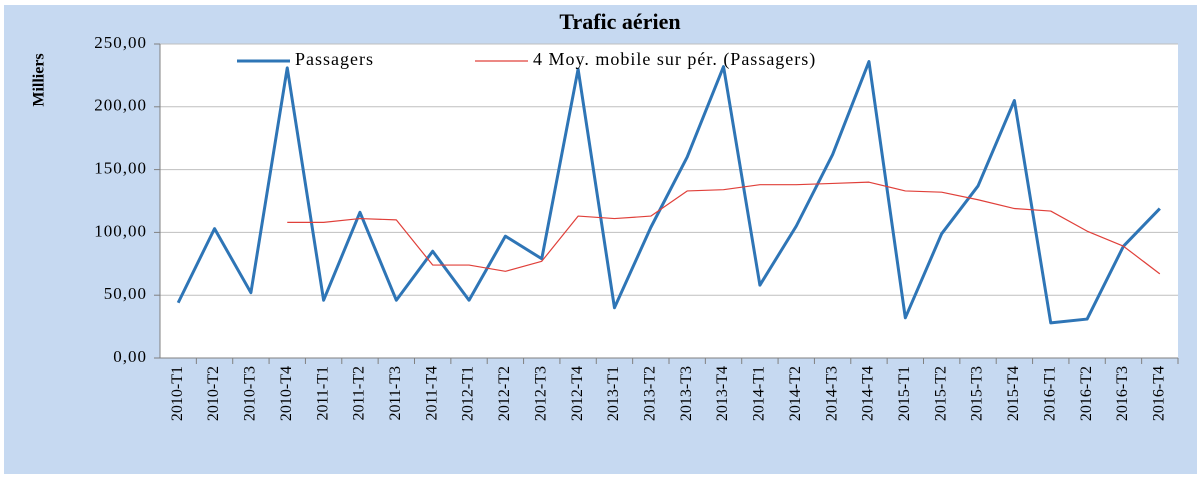 The image size is (1201, 479). I want to click on x-tick-label: 2016-T2, so click(1086, 393).